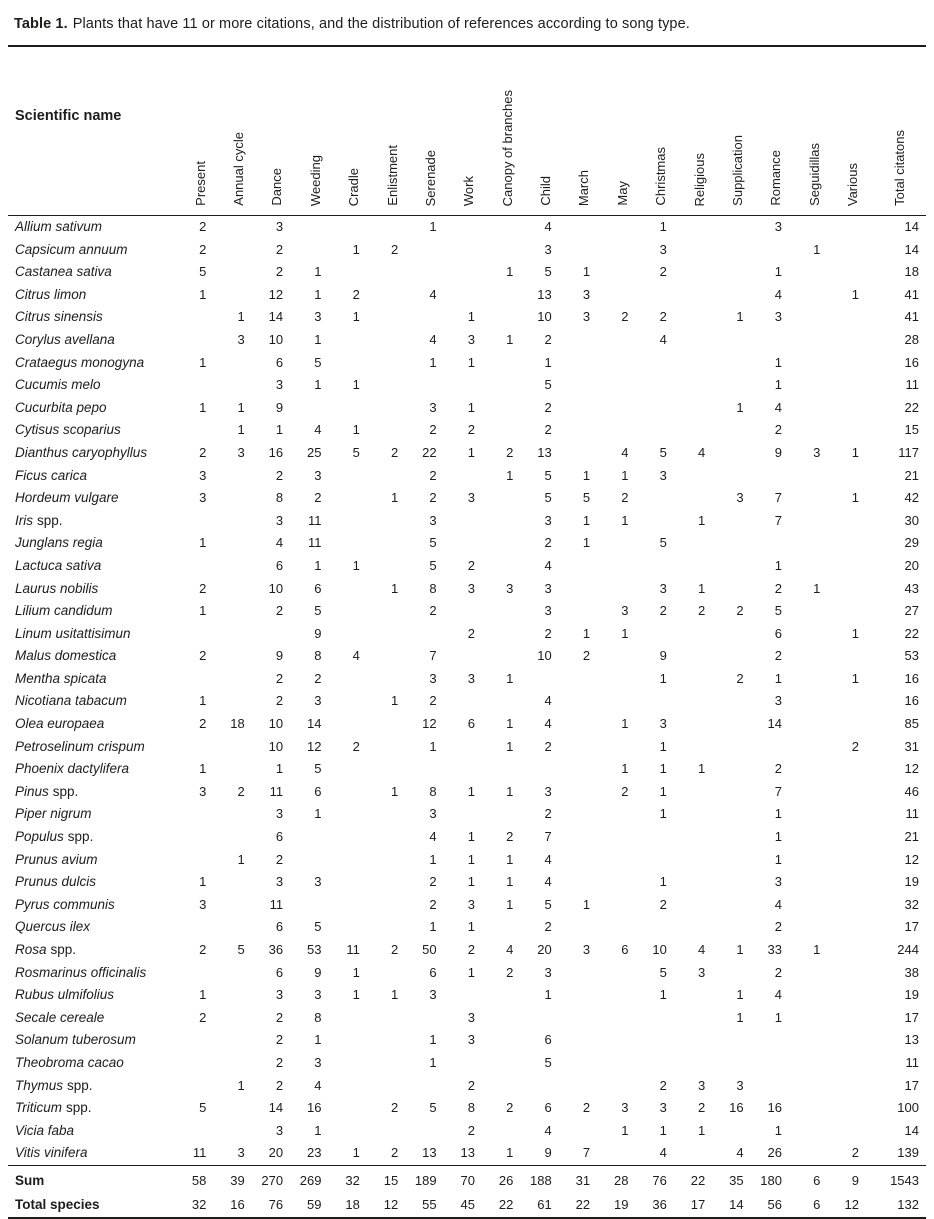 The height and width of the screenshot is (1219, 934). Describe the element at coordinates (911, 543) in the screenshot. I see `total-citations-cell: 29` at that location.